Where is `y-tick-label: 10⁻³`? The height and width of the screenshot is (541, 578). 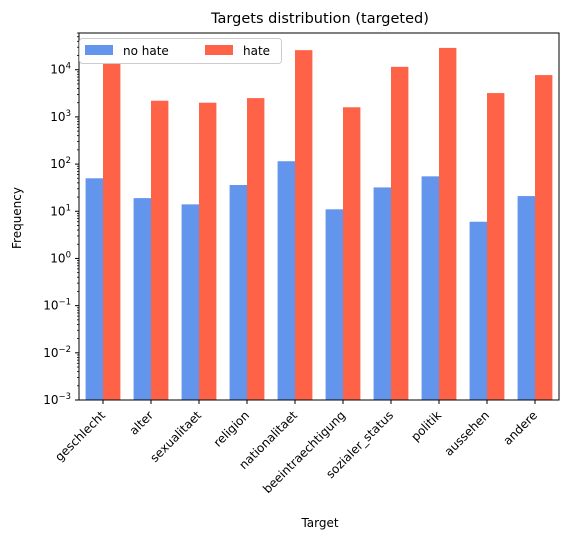 y-tick-label: 10⁻³ is located at coordinates (57, 399).